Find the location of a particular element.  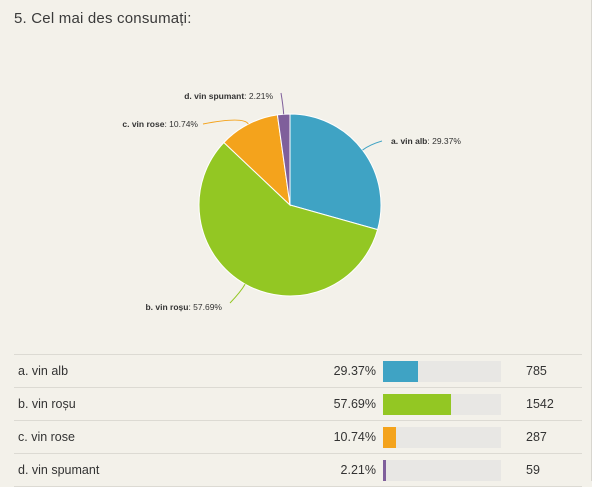

question-title: 5. Cel mai des consumați: is located at coordinates (103, 18).